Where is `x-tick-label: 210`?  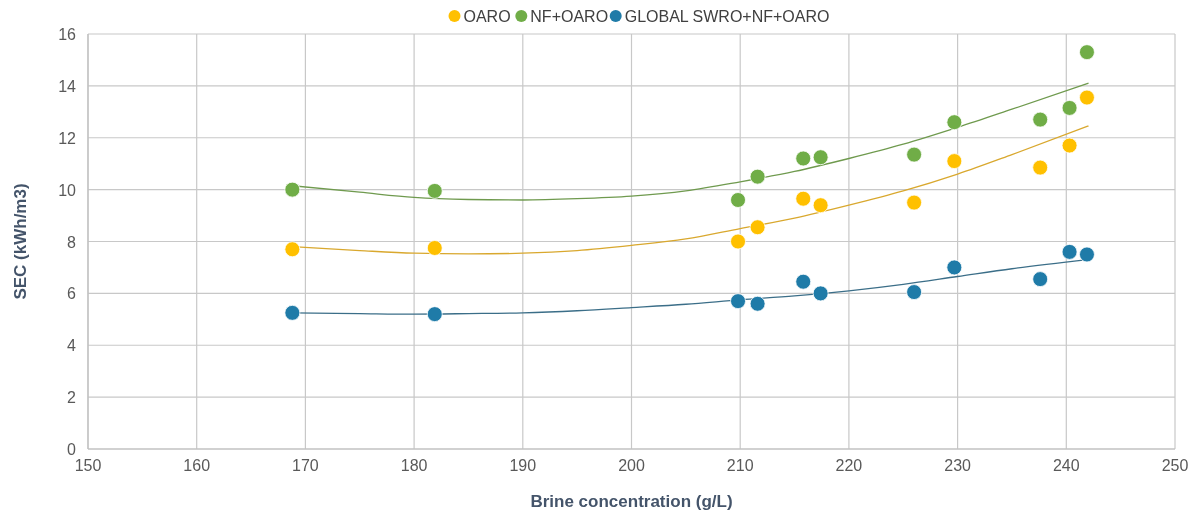
x-tick-label: 210 is located at coordinates (740, 465).